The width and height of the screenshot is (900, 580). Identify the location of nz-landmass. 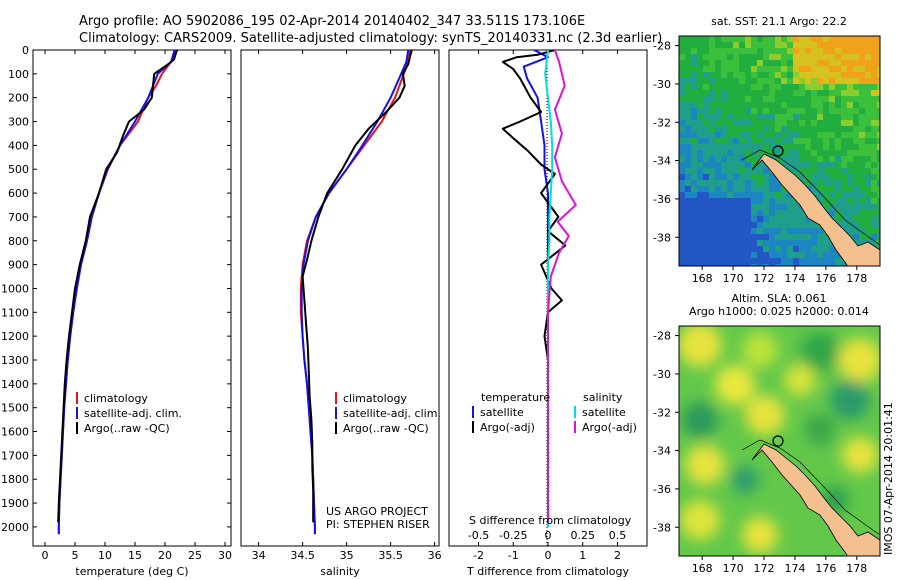
(815, 209).